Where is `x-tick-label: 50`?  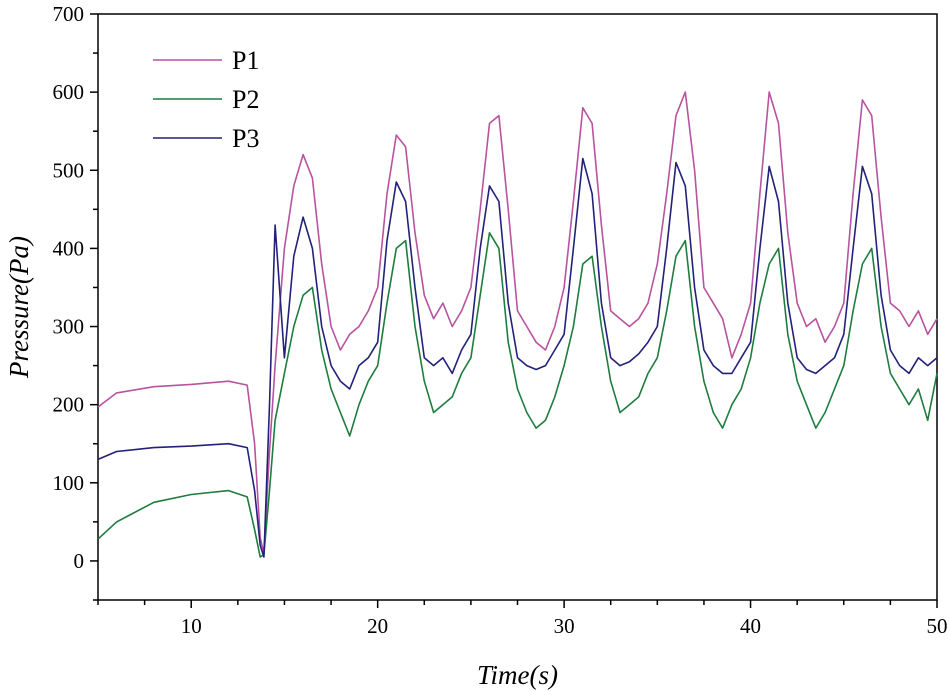 x-tick-label: 50 is located at coordinates (937, 626).